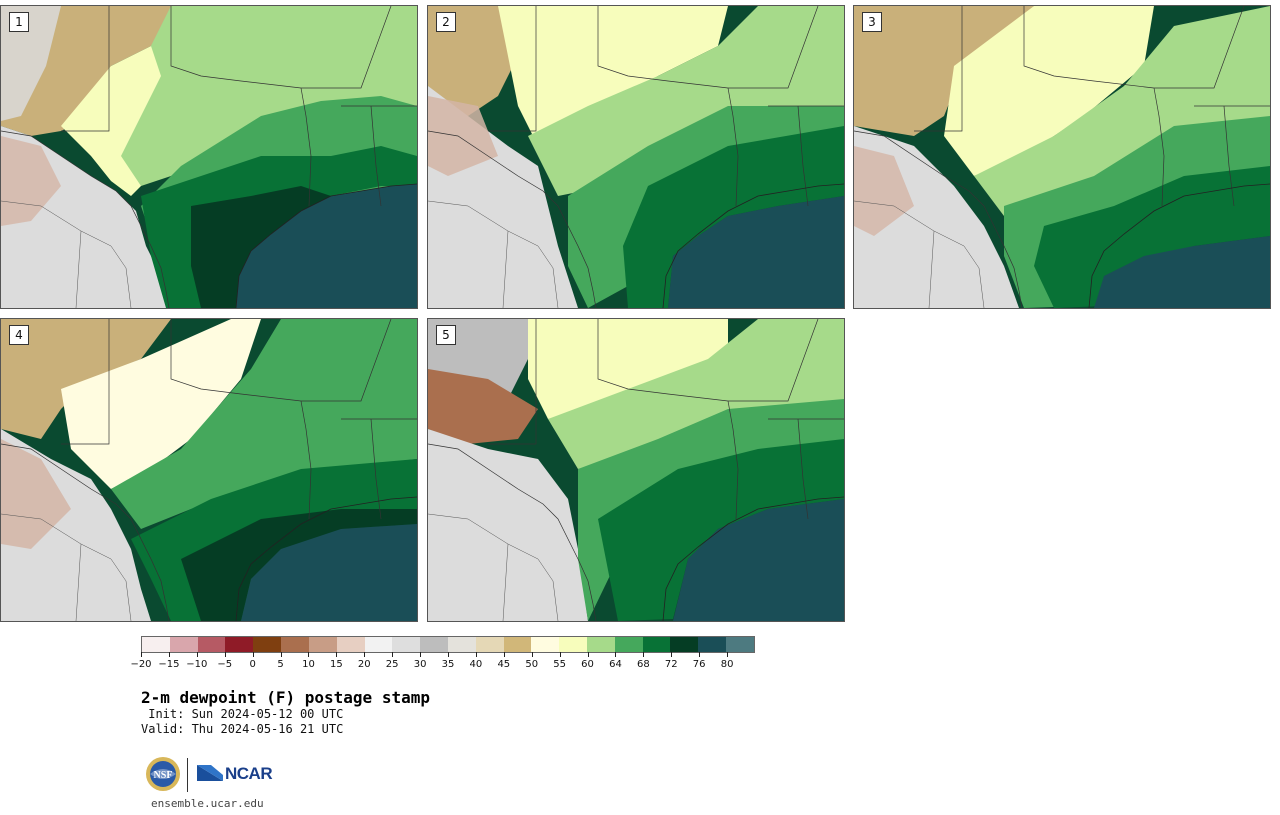 The image size is (1280, 815). Describe the element at coordinates (446, 335) in the screenshot. I see `panel-number: 5` at that location.